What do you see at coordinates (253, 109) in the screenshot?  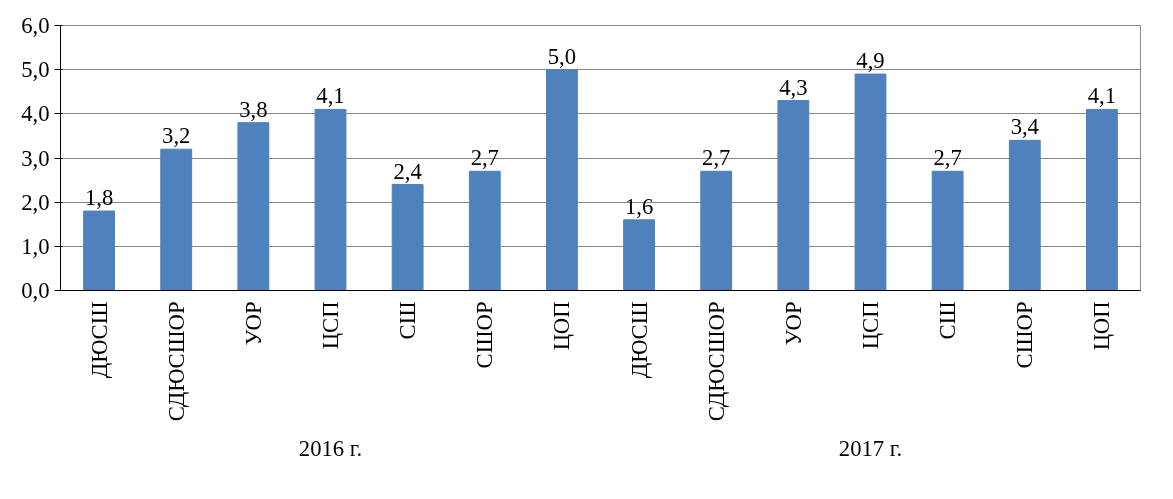 I see `data-label: 3,8` at bounding box center [253, 109].